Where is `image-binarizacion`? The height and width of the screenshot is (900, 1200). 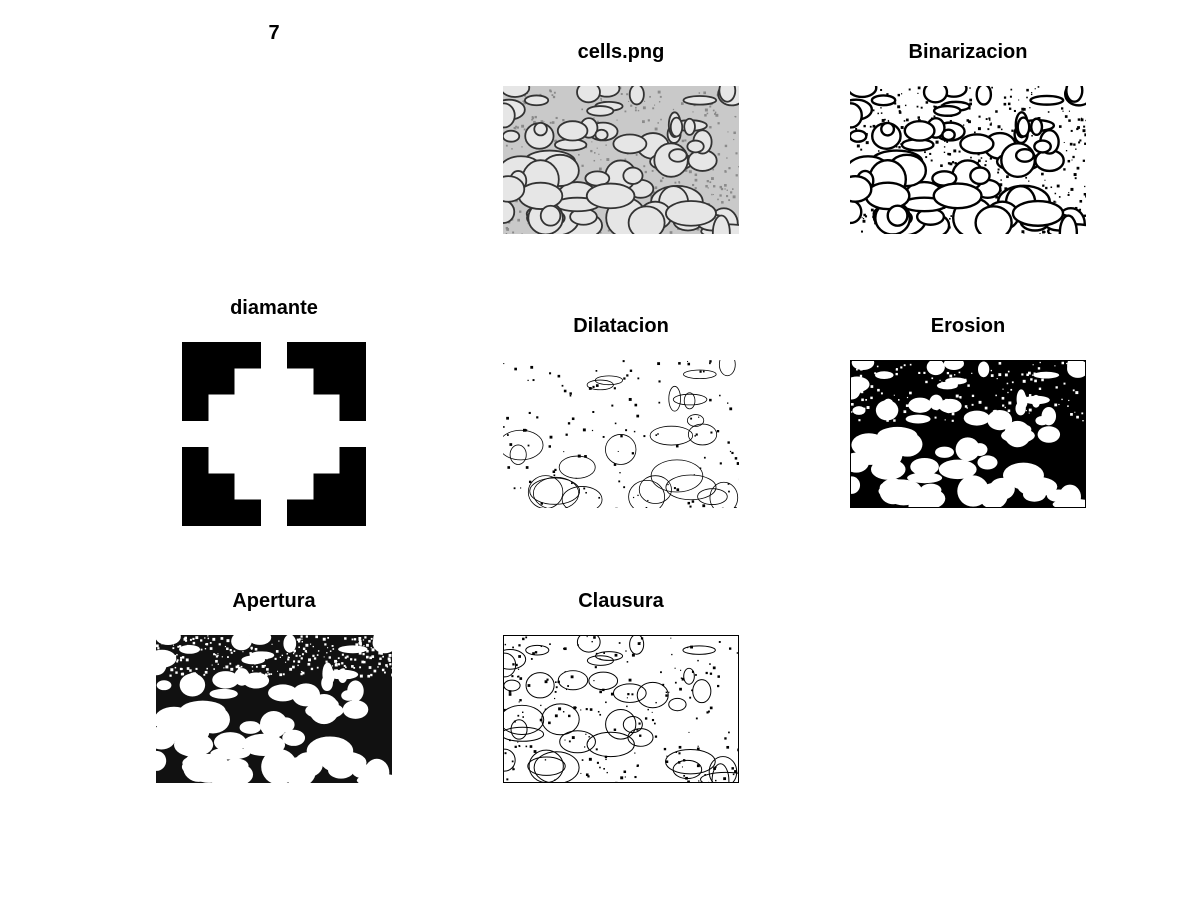
image-binarizacion is located at coordinates (968, 160).